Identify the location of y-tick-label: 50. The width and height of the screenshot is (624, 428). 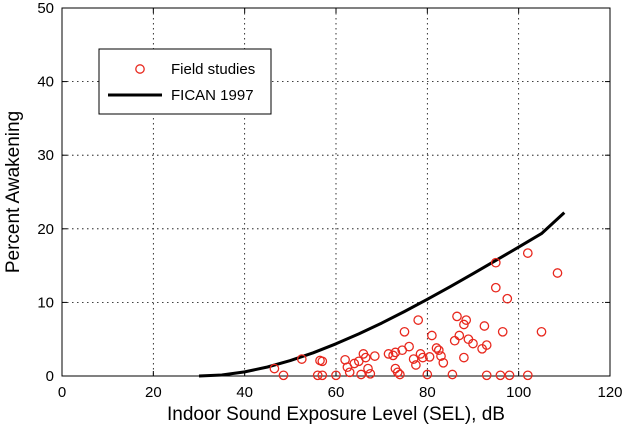
(45, 8).